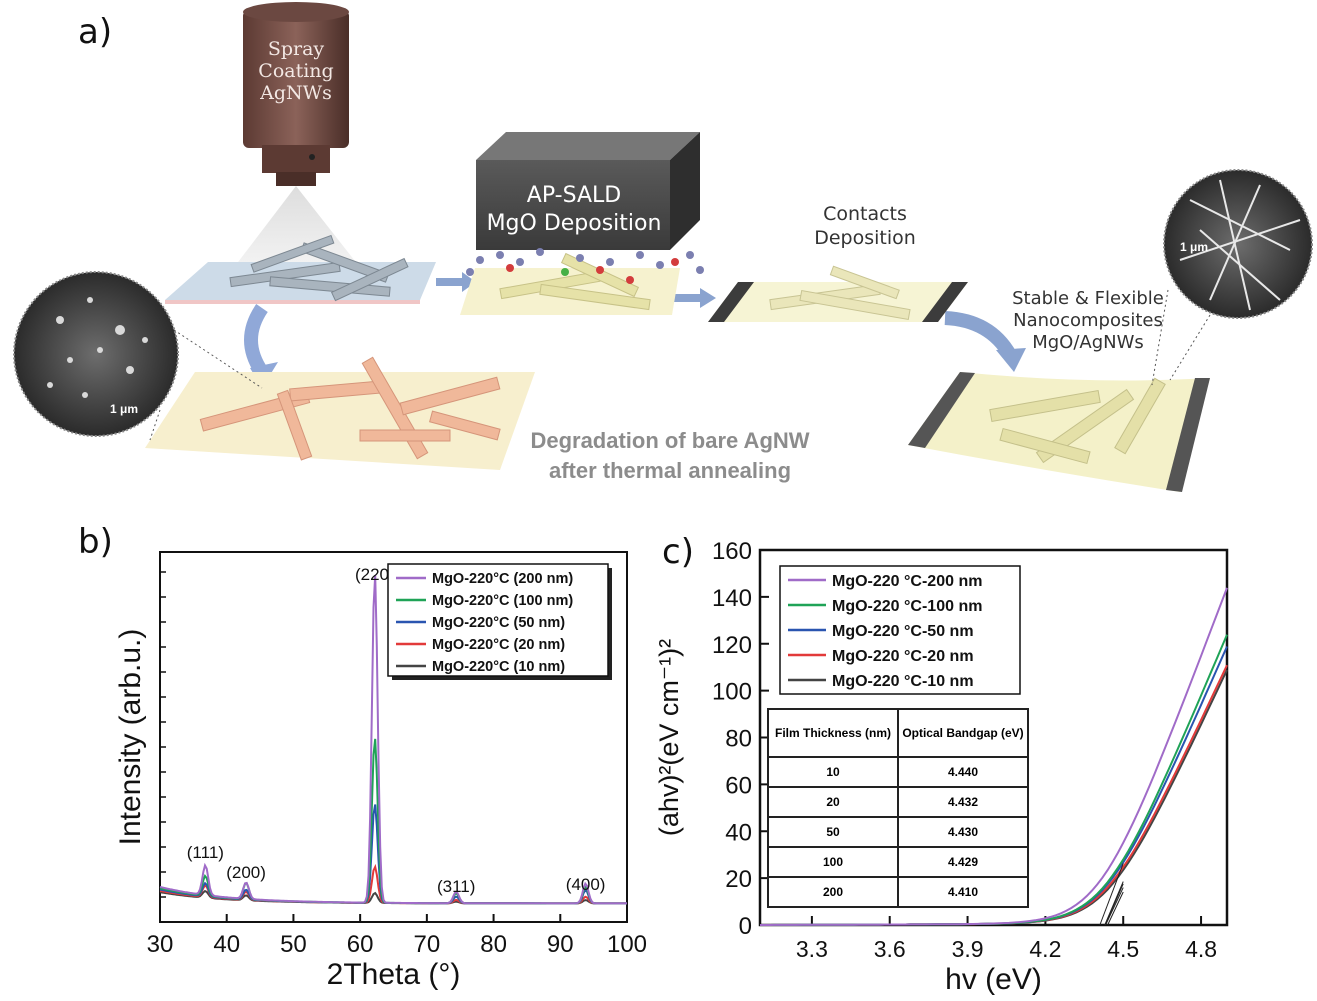  I want to click on table-cell: 20, so click(833, 802).